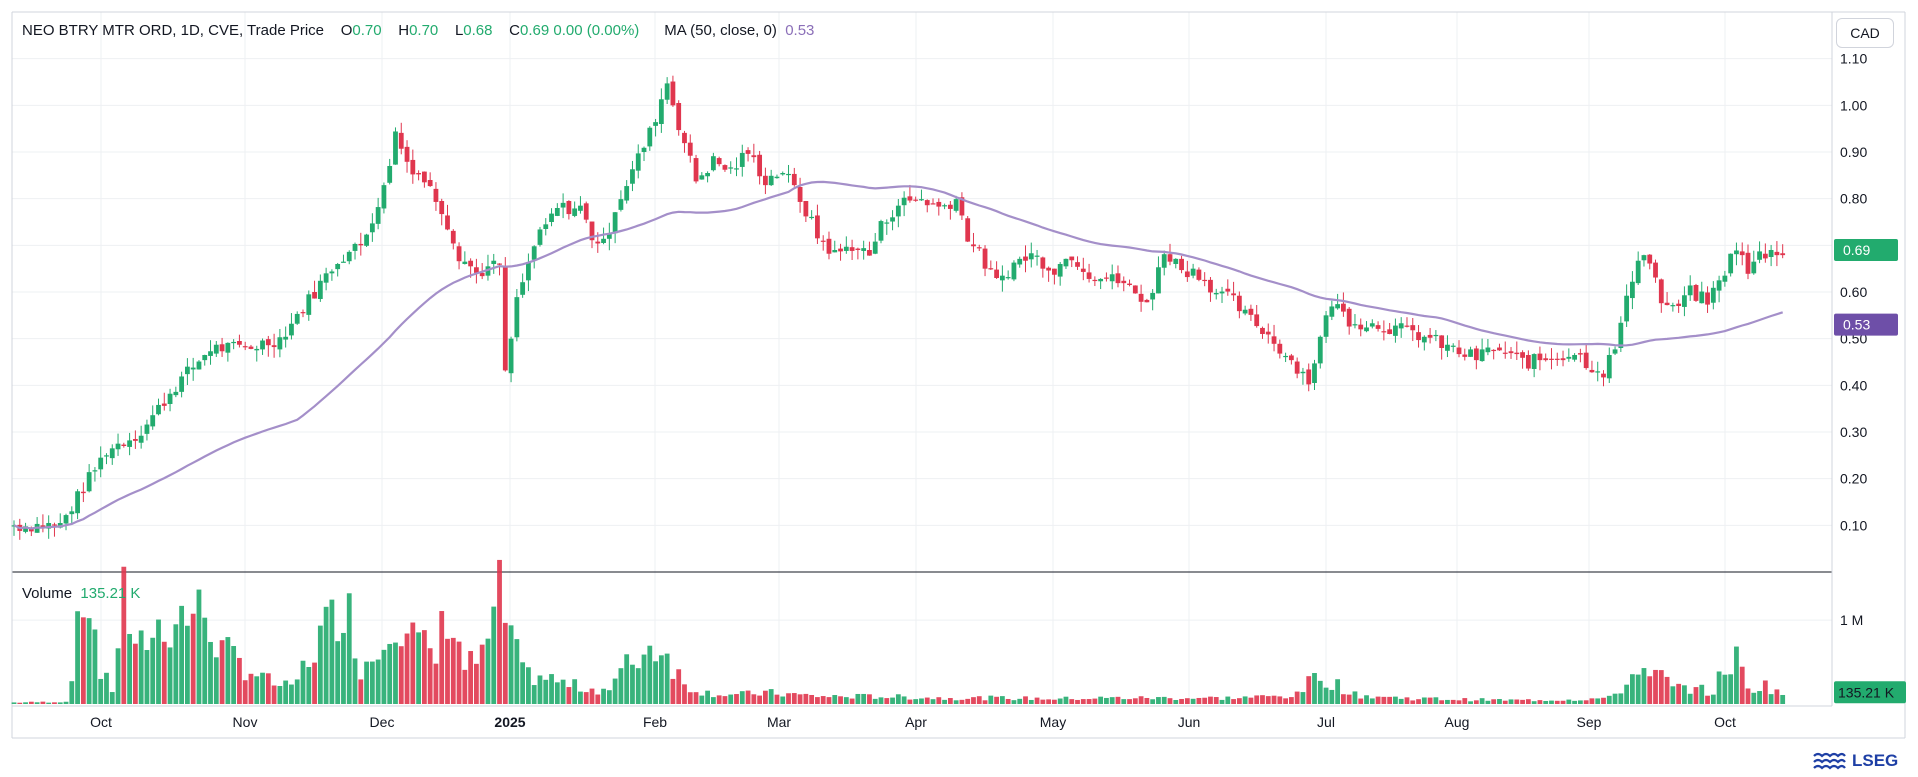 The image size is (1918, 777). What do you see at coordinates (1326, 722) in the screenshot?
I see `time-tick-label: Jul` at bounding box center [1326, 722].